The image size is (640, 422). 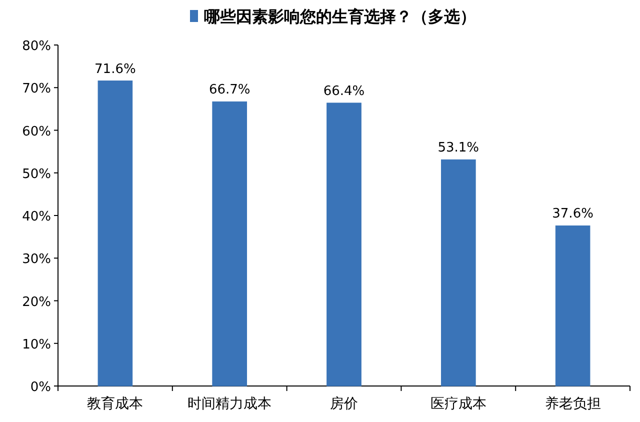 What do you see at coordinates (36, 302) in the screenshot?
I see `y-tick-label: 20%` at bounding box center [36, 302].